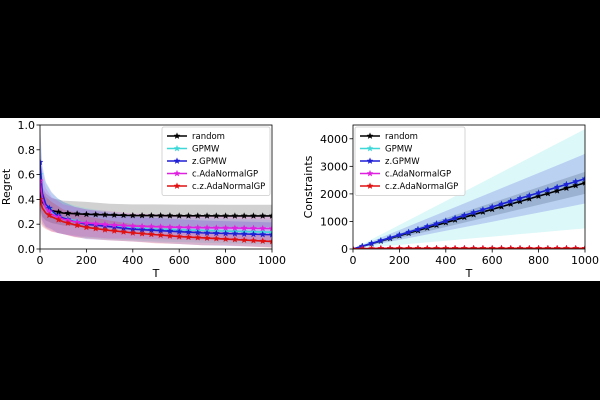  I want to click on y-tick-label: 0.4, so click(27, 199).